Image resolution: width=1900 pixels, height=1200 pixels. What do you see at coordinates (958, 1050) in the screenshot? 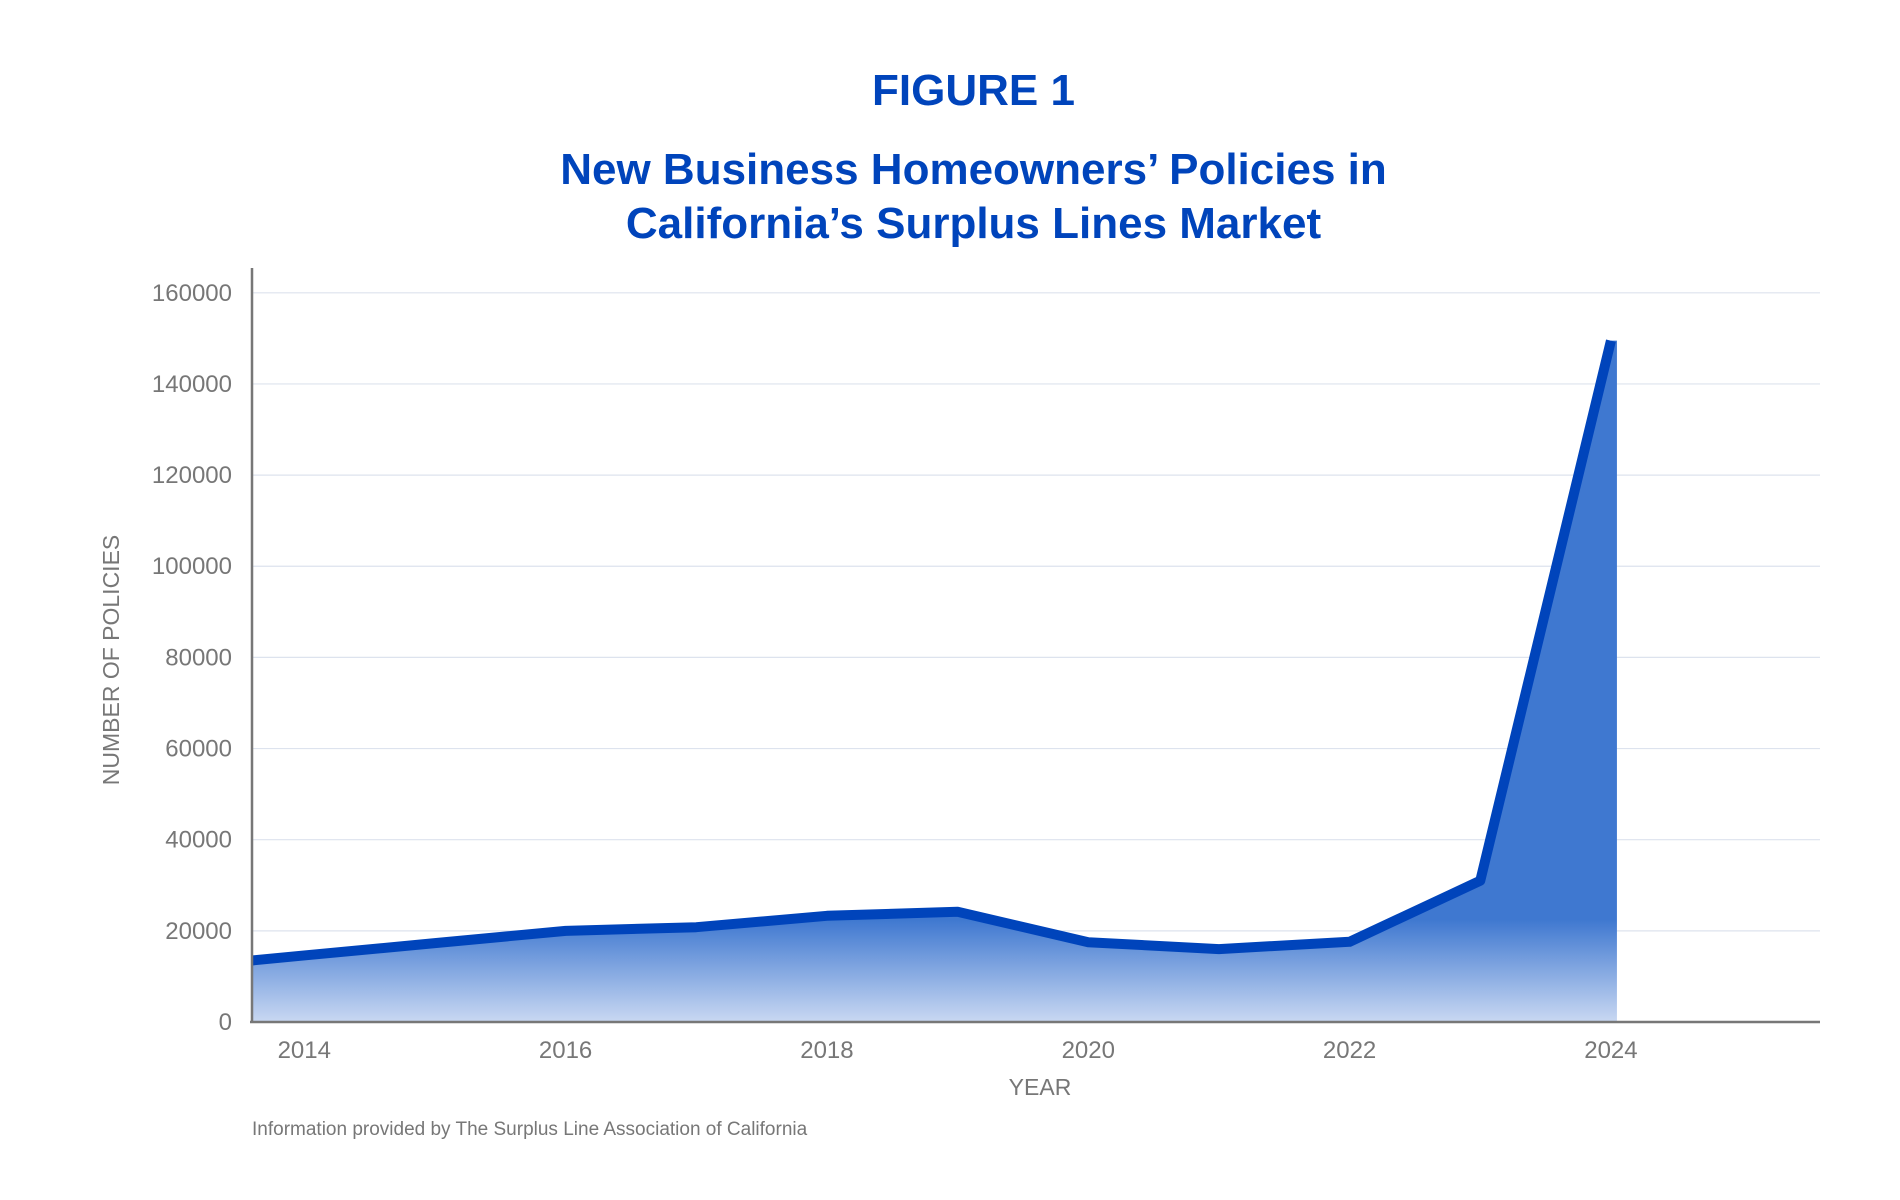
I see `x-tick-labels: 2014 2016 2018 2020 2022 2024` at bounding box center [958, 1050].